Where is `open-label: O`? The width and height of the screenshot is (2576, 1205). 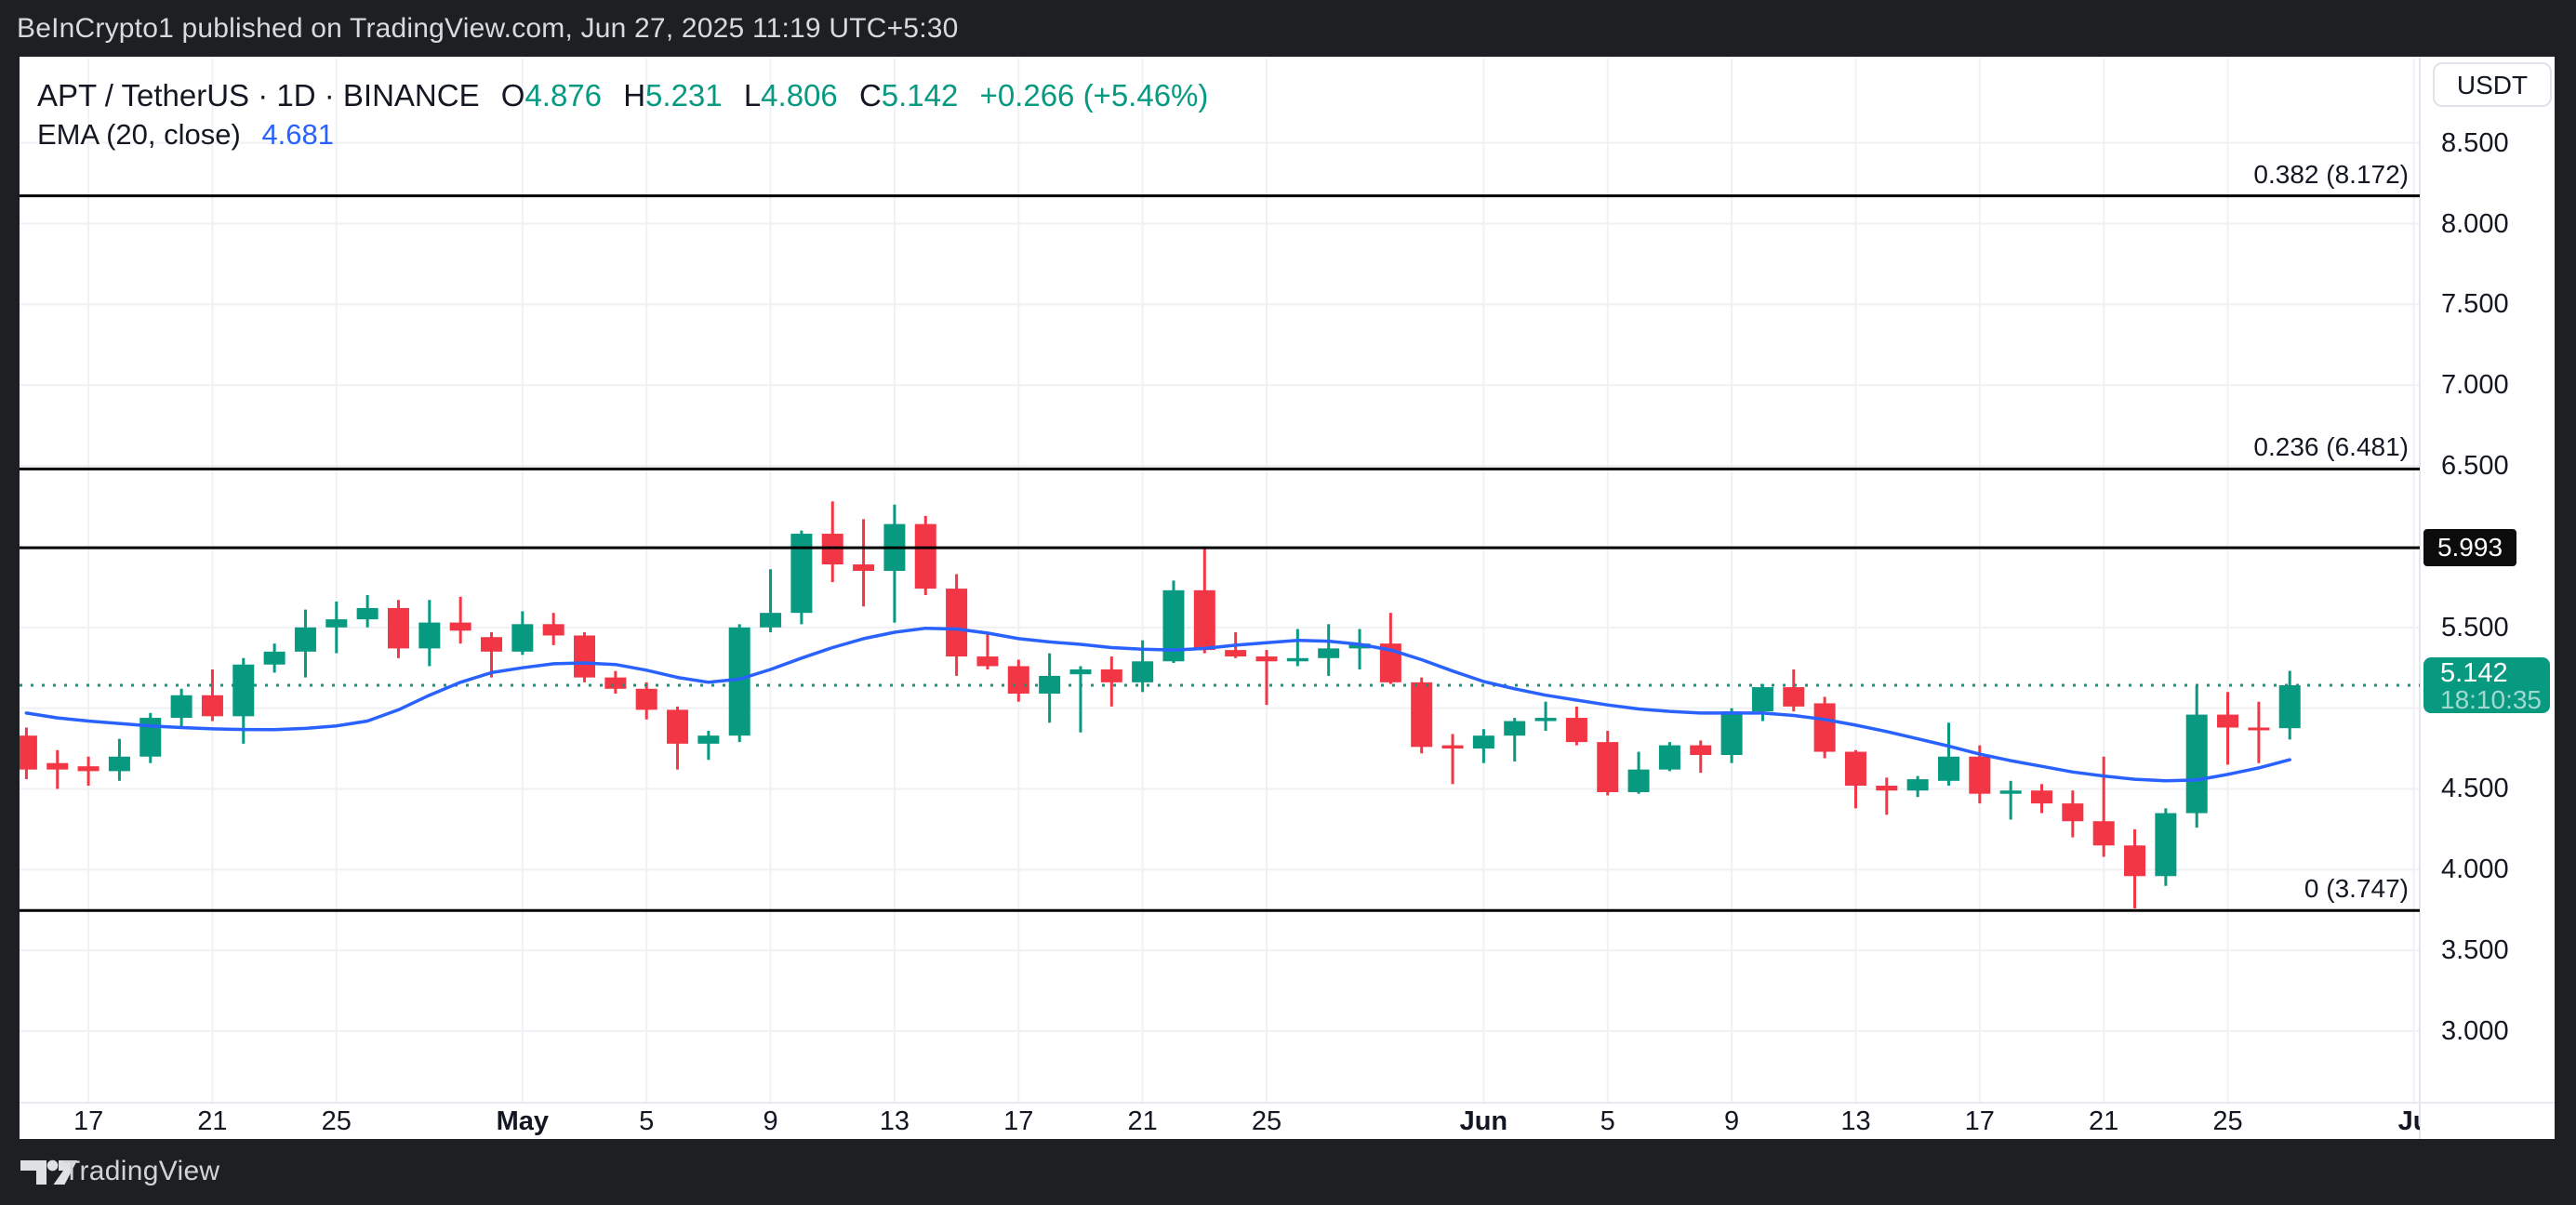
open-label: O is located at coordinates (512, 95).